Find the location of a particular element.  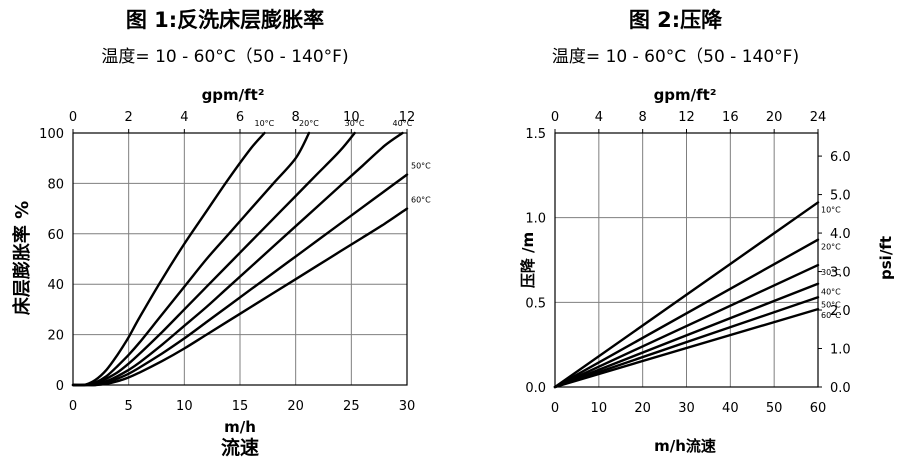

x-tick-label: 15 is located at coordinates (240, 406).